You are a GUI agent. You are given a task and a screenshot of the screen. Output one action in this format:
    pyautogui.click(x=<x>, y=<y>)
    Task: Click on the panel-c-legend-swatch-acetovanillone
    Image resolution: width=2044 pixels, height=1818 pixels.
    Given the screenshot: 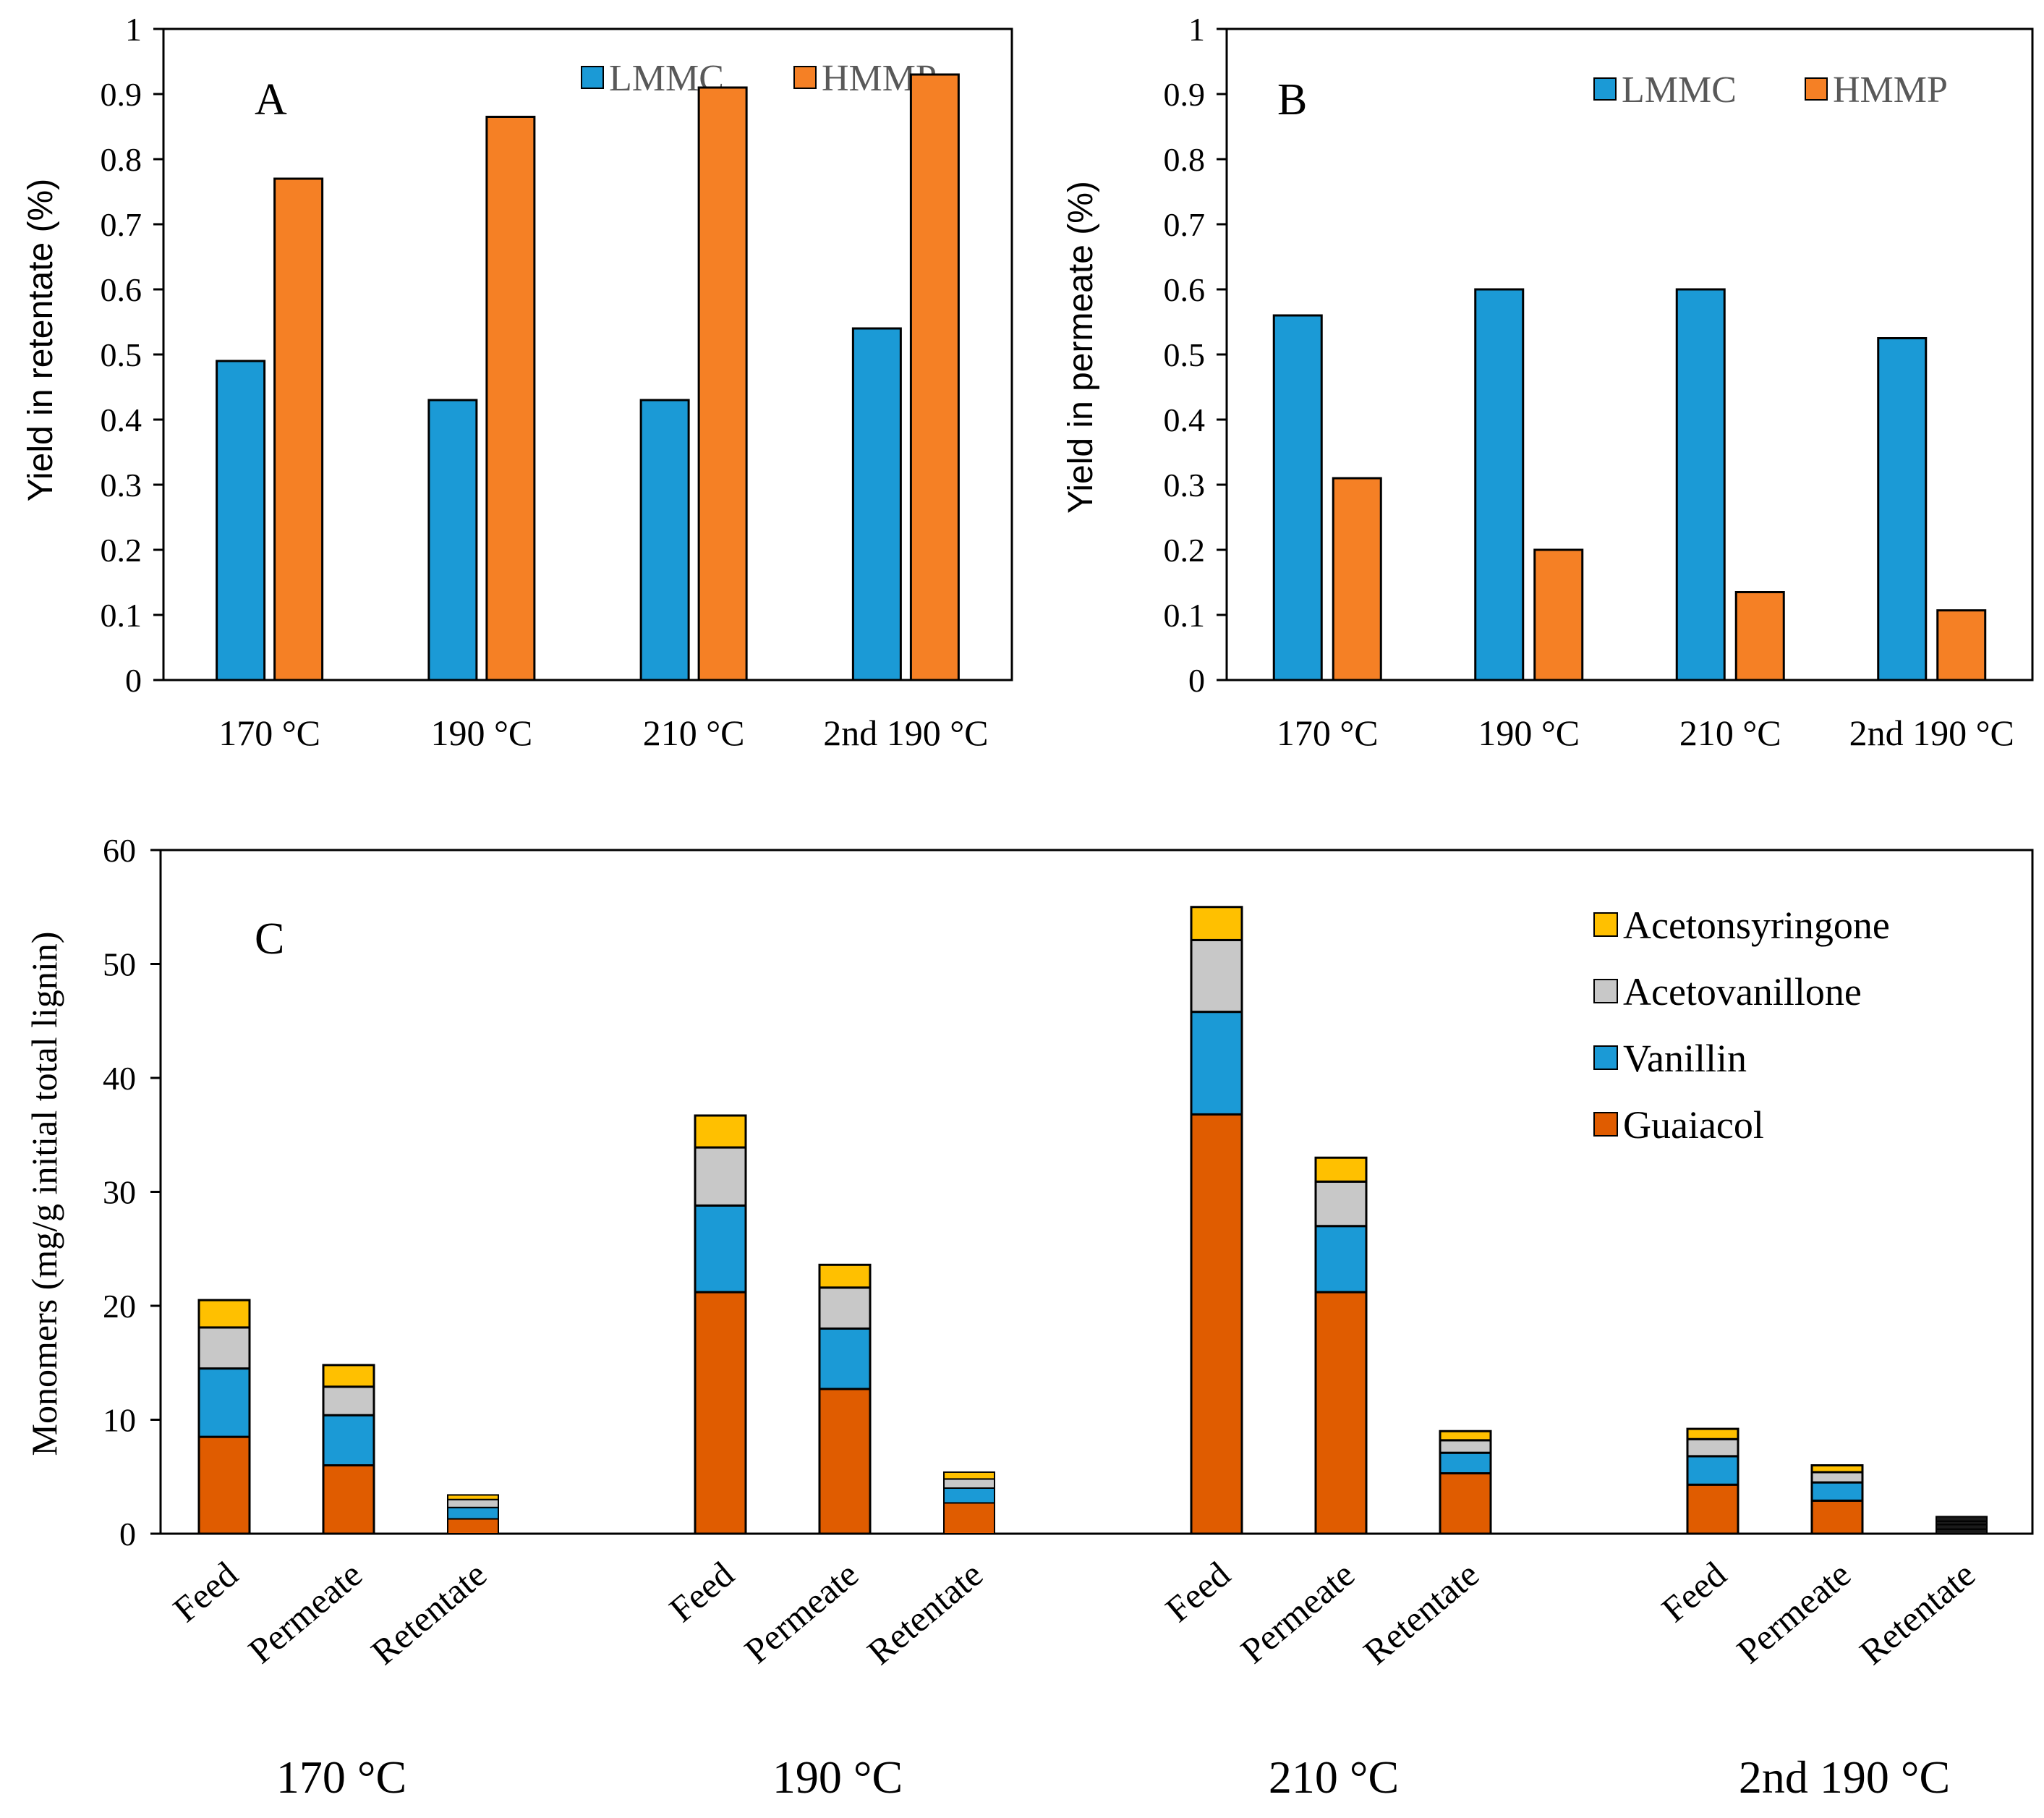 What is the action you would take?
    pyautogui.click(x=1605, y=991)
    